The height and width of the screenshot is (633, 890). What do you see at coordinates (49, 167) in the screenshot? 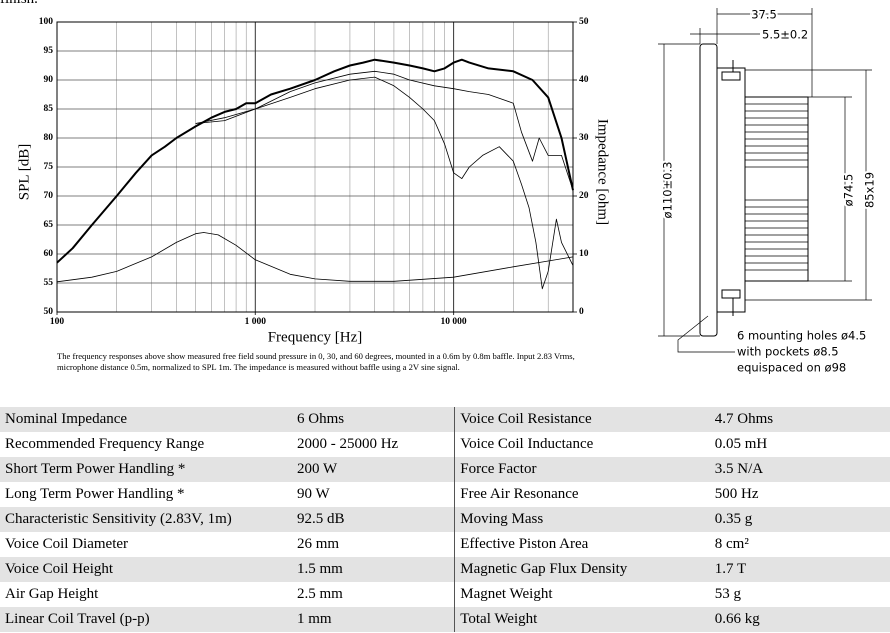
I see `y-tick-label: 75` at bounding box center [49, 167].